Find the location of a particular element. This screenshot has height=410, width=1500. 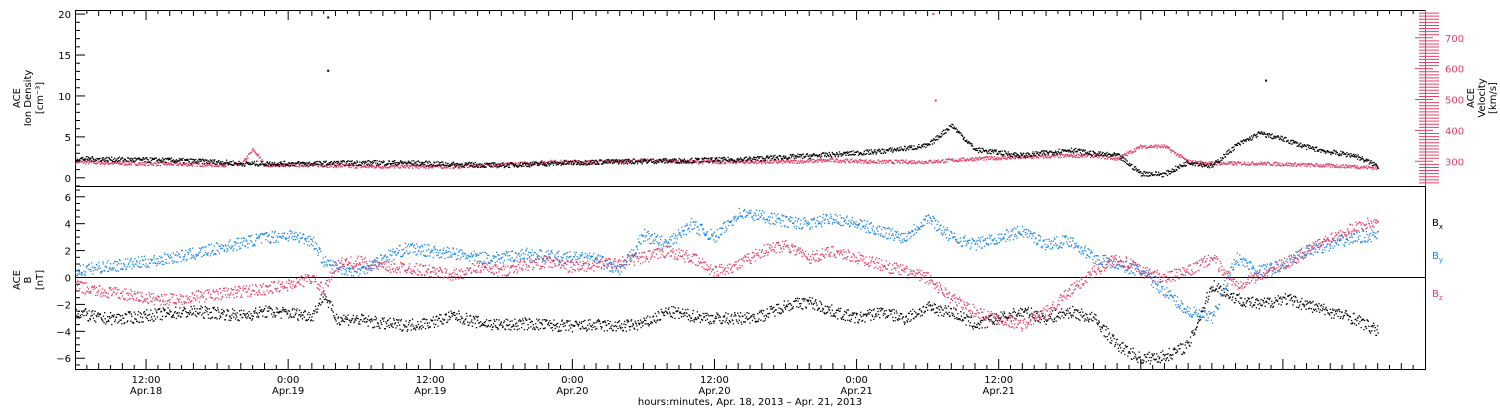

velocity-tick-label: 300 is located at coordinates (1454, 162).